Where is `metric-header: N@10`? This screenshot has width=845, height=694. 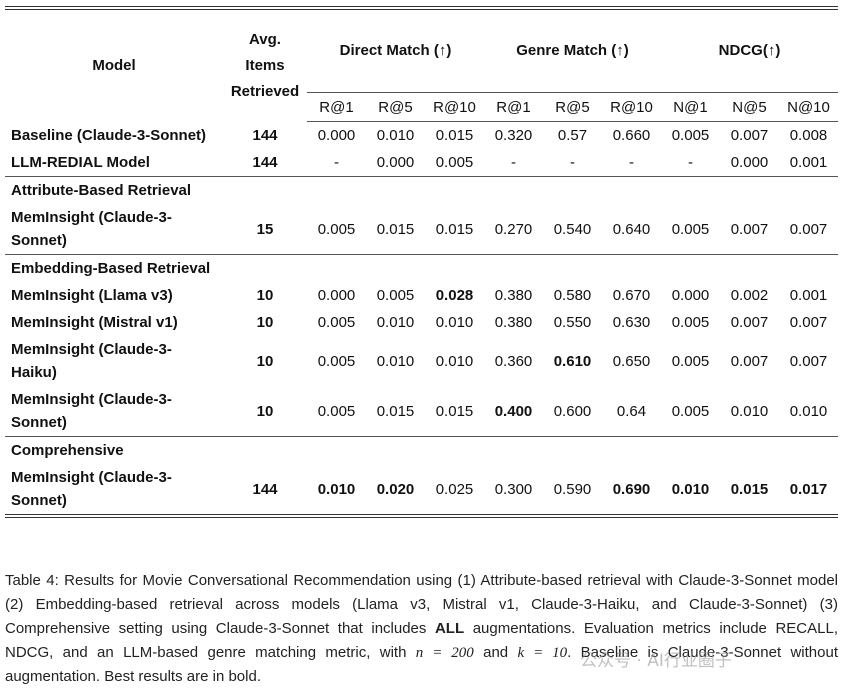 metric-header: N@10 is located at coordinates (808, 107).